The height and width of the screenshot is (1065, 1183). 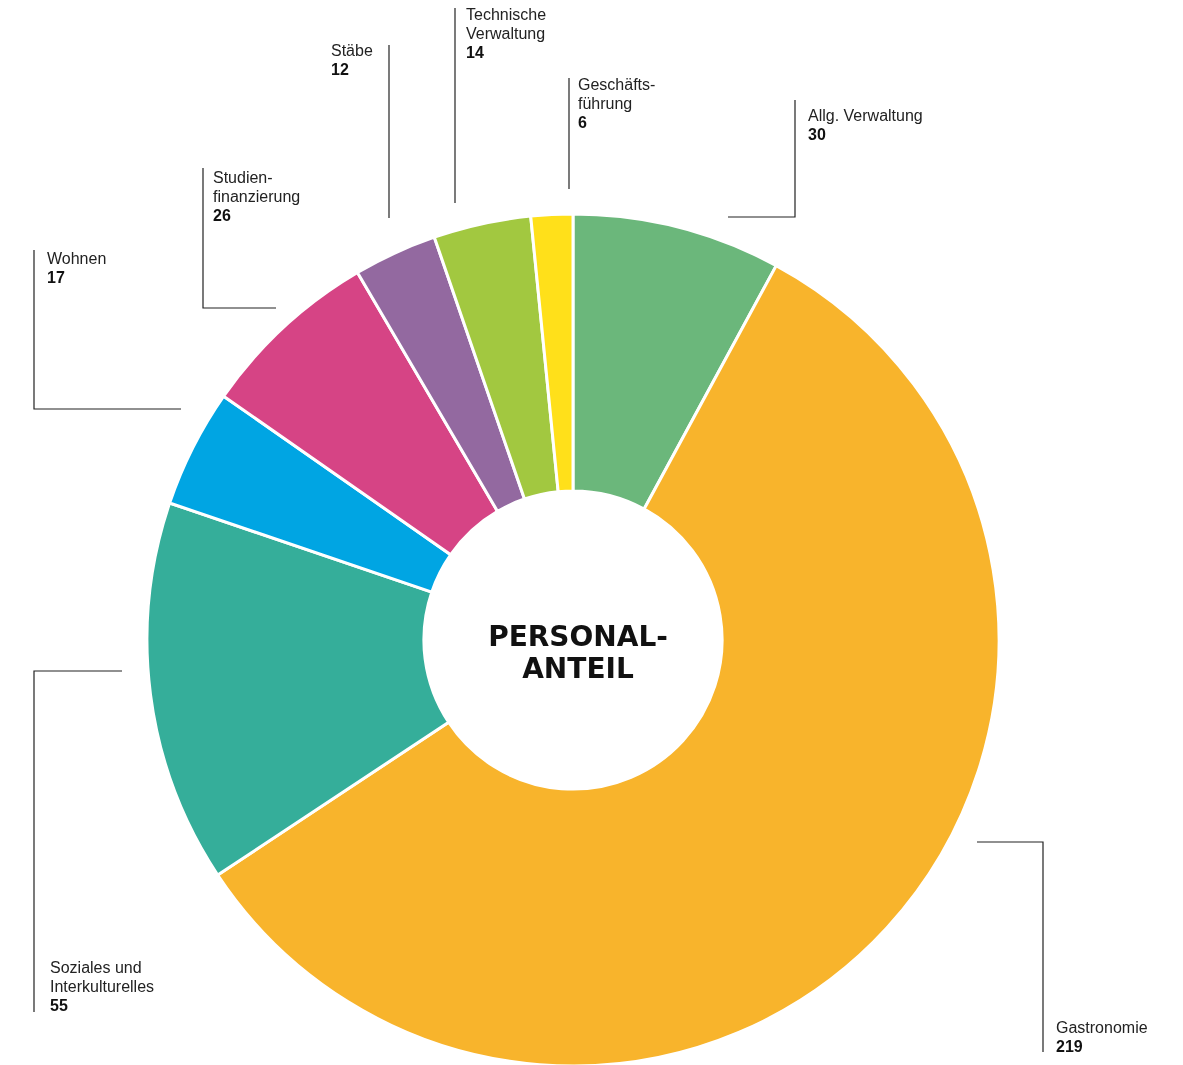 What do you see at coordinates (1102, 1027) in the screenshot?
I see `slice-label: Gastronomie` at bounding box center [1102, 1027].